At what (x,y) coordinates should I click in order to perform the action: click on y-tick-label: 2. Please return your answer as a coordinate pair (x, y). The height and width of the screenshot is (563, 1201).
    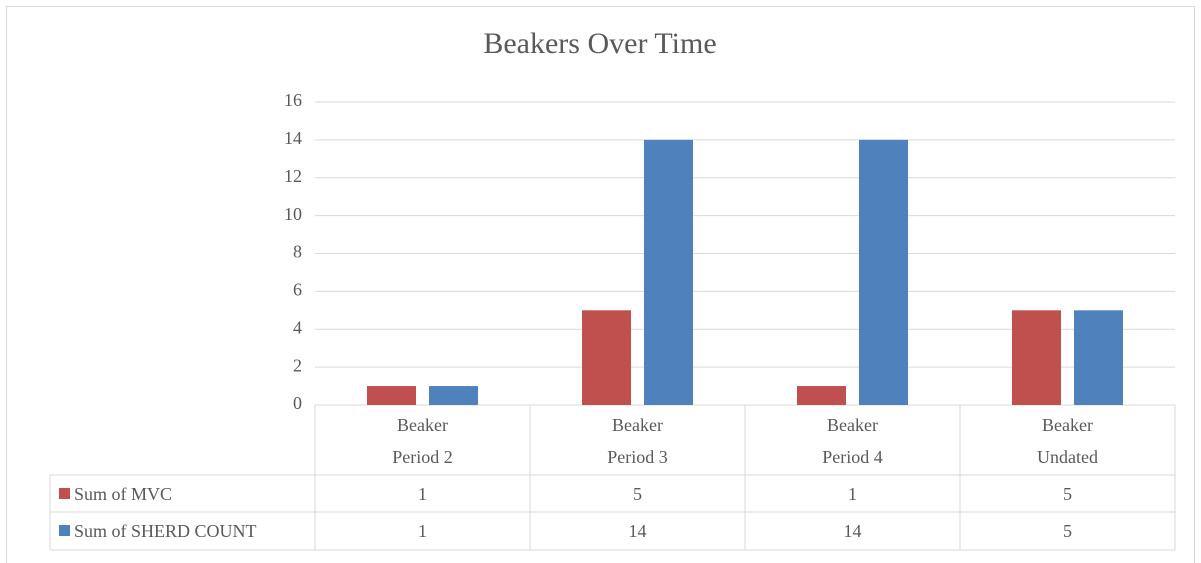
    Looking at the image, I should click on (297, 365).